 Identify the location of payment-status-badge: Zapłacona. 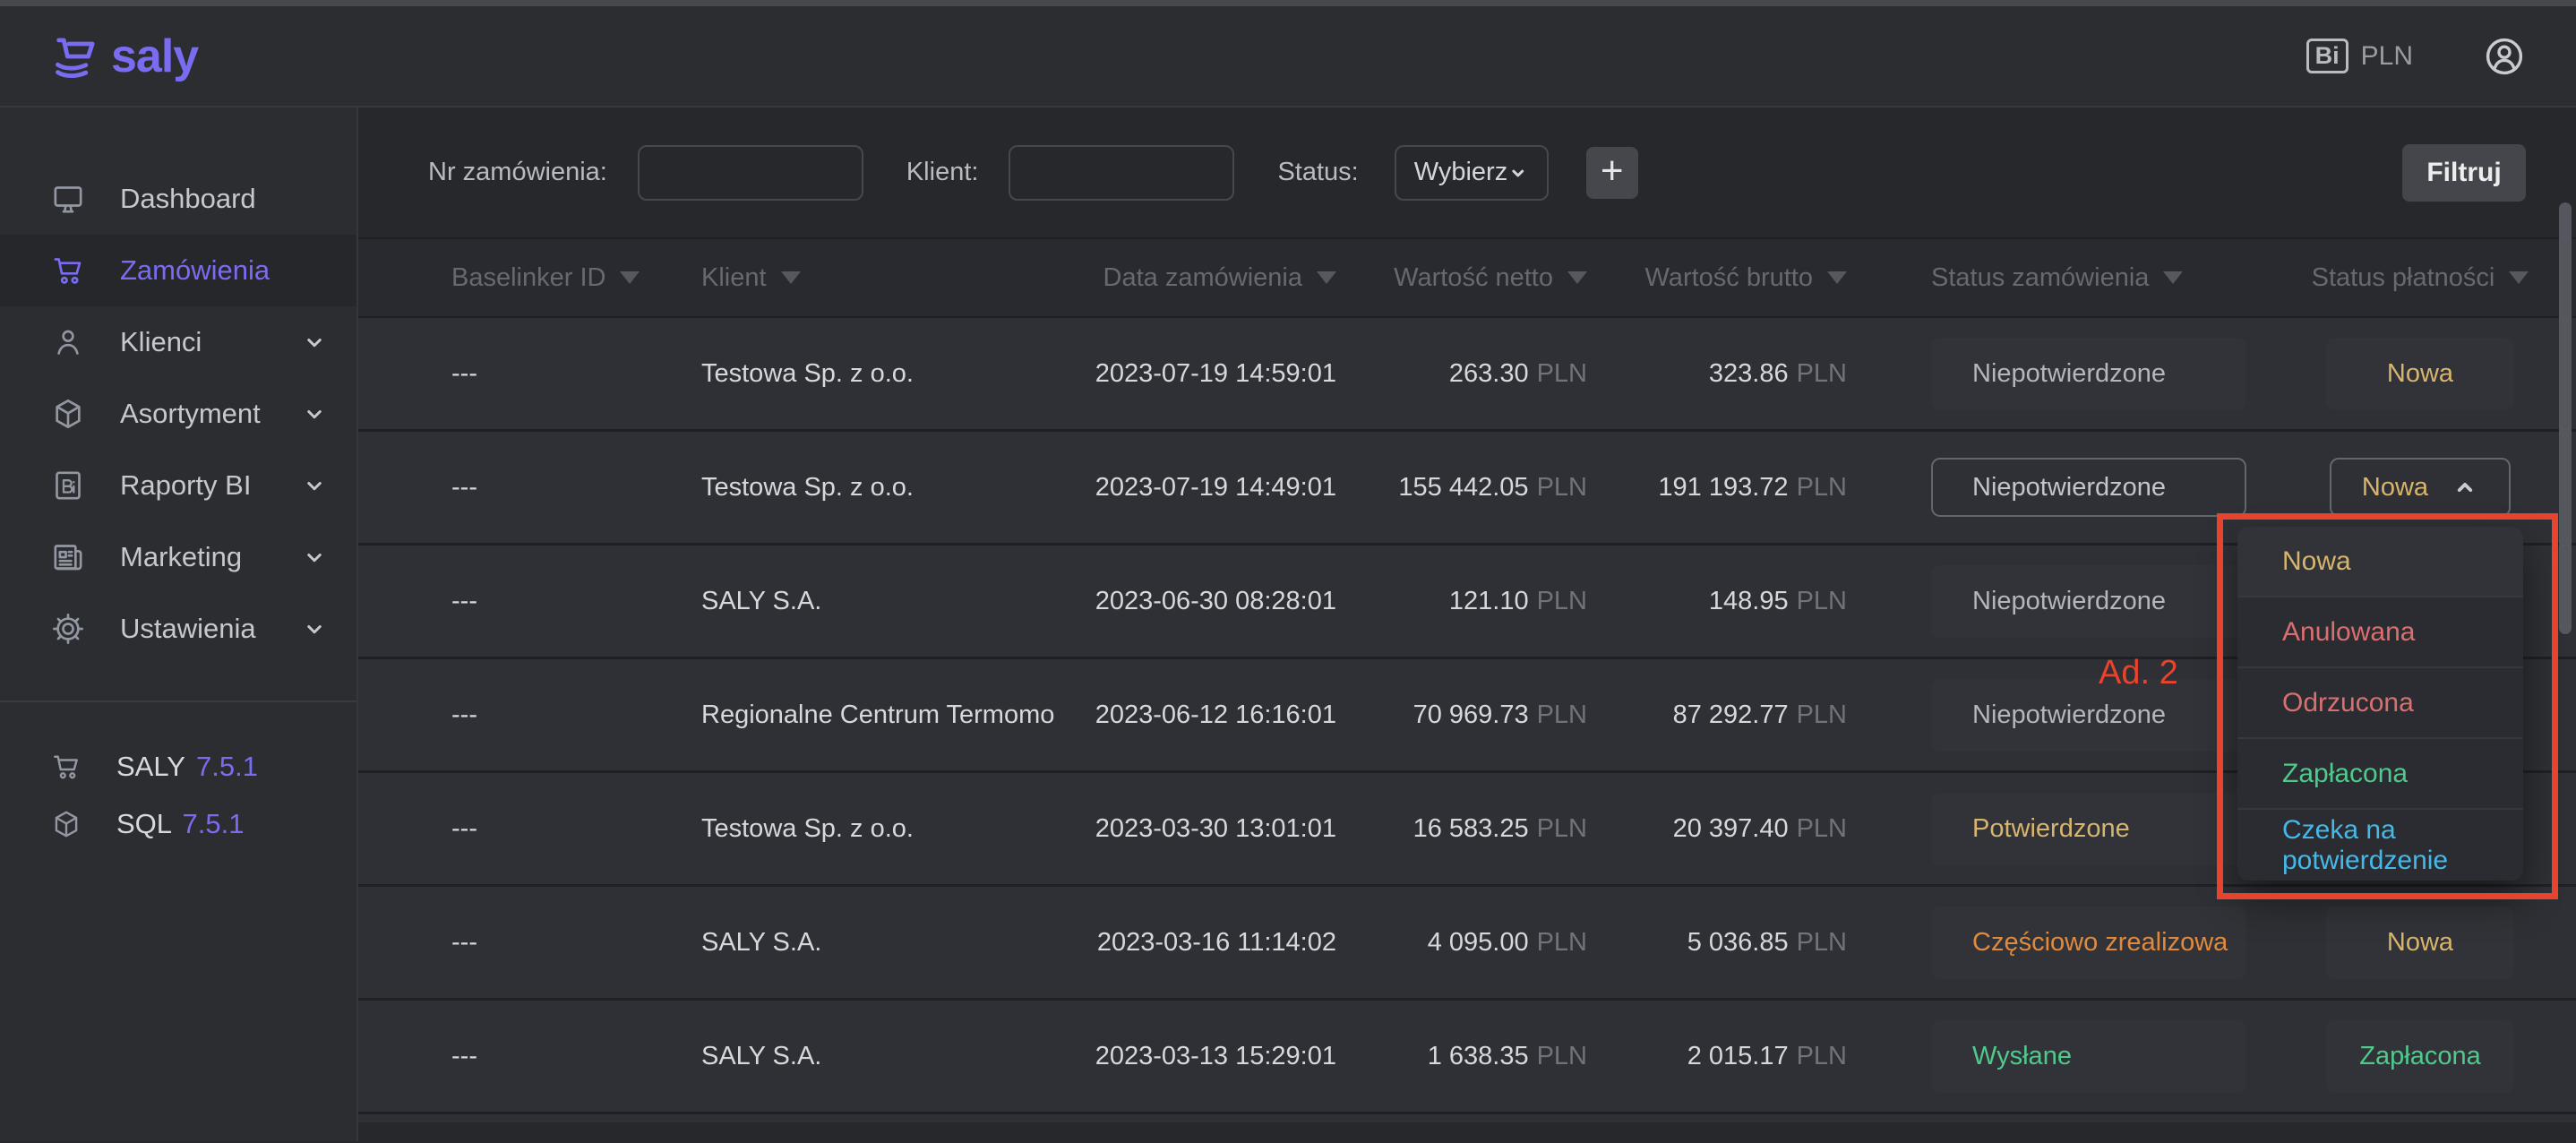
(2420, 1056).